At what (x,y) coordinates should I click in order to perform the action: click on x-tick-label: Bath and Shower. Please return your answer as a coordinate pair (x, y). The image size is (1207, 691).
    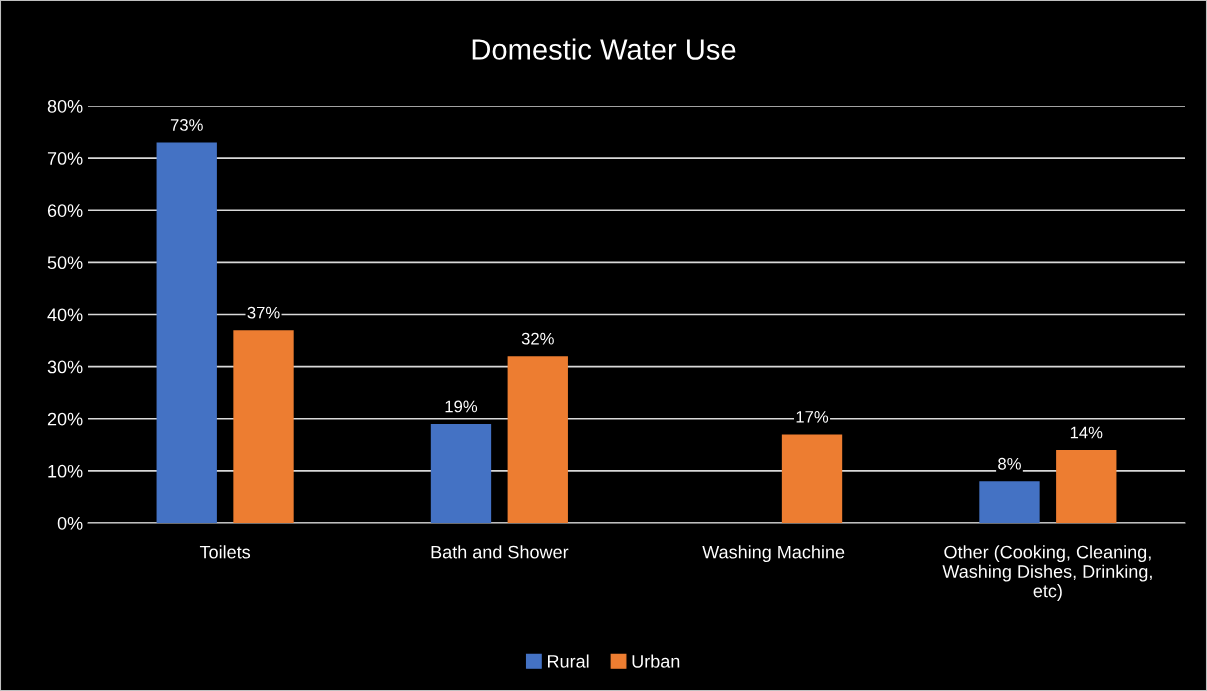
    Looking at the image, I should click on (500, 552).